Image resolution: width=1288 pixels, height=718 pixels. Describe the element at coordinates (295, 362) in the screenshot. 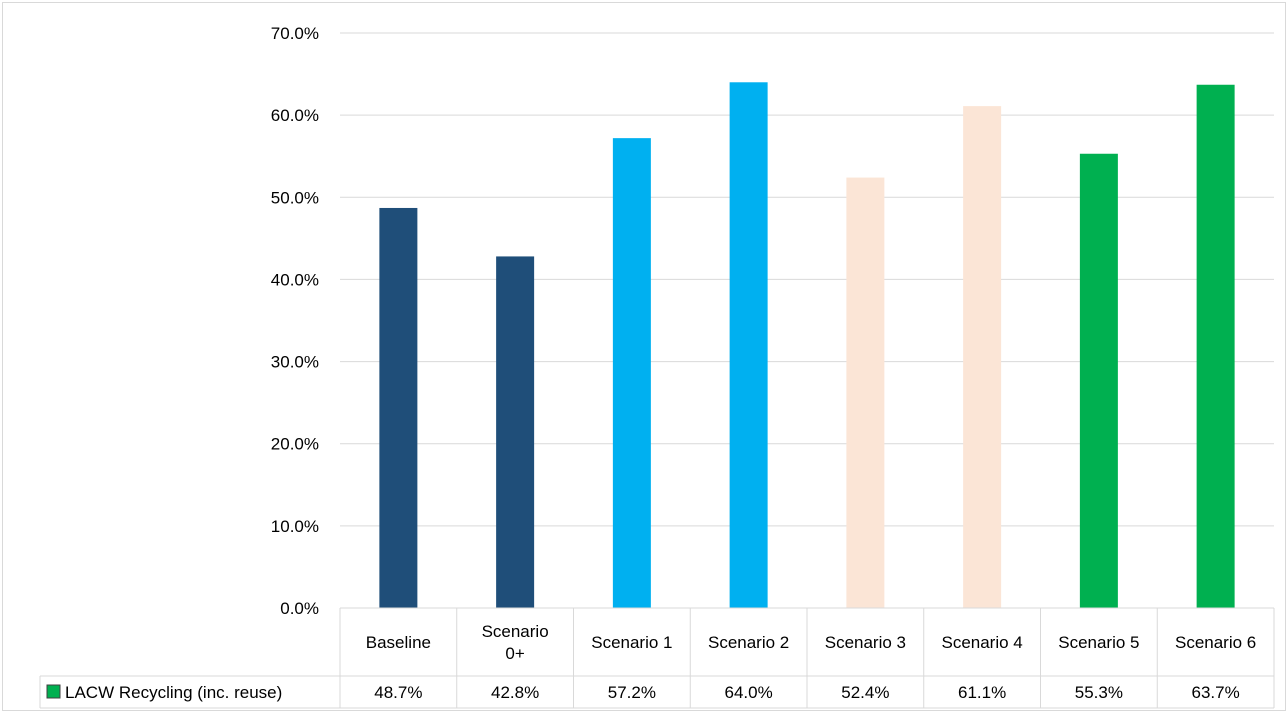

I see `y-tick-label: 30.0%` at that location.